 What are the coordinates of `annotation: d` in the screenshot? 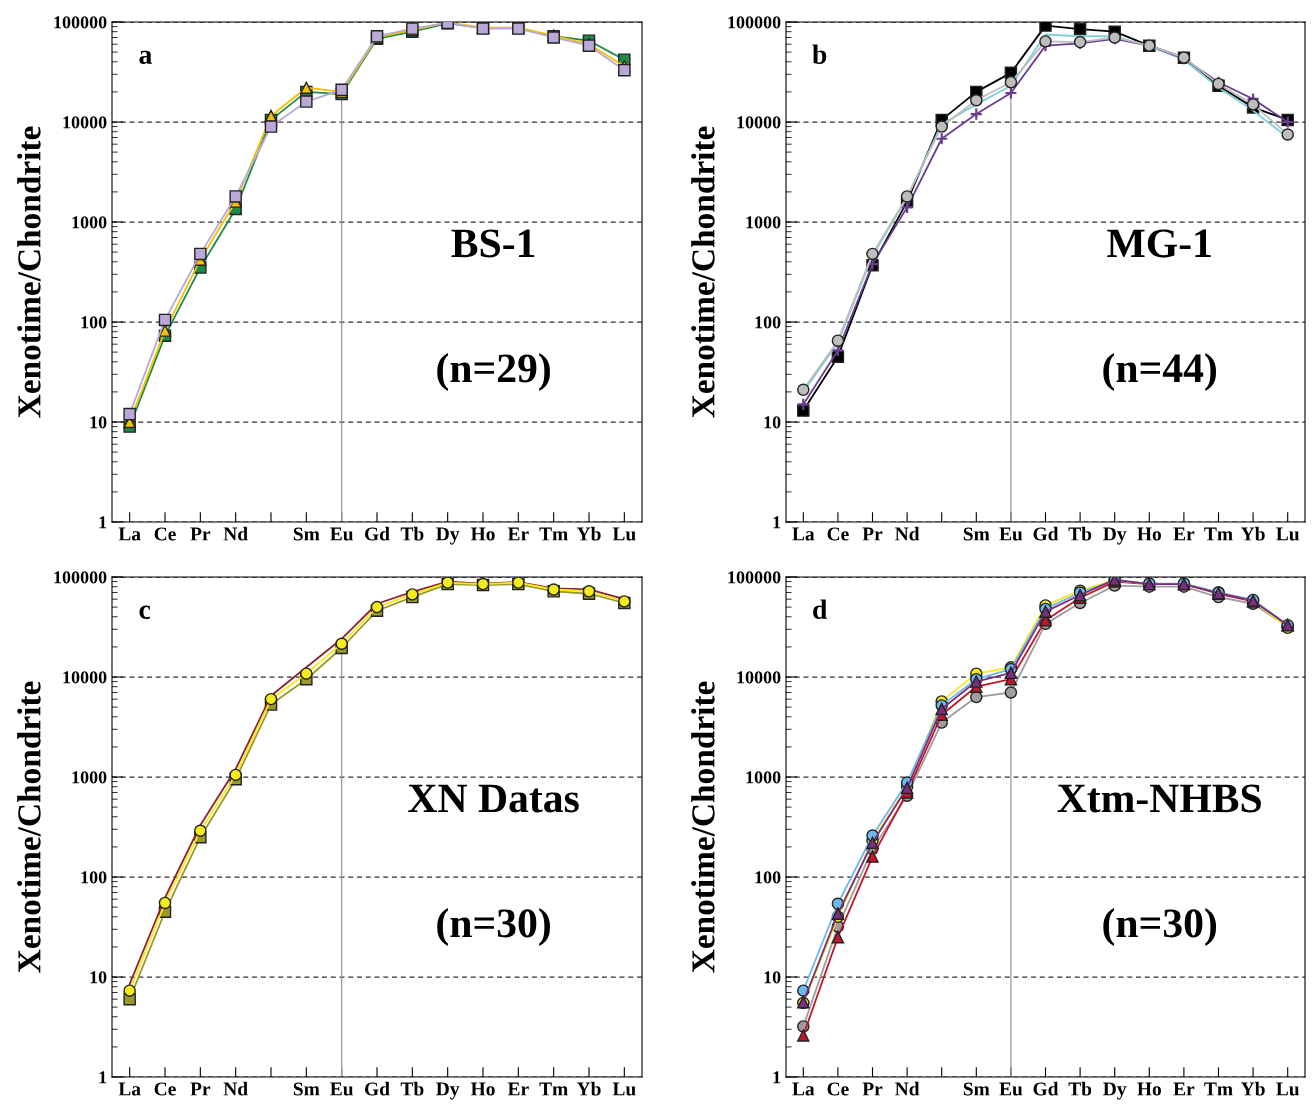 It's located at (820, 609).